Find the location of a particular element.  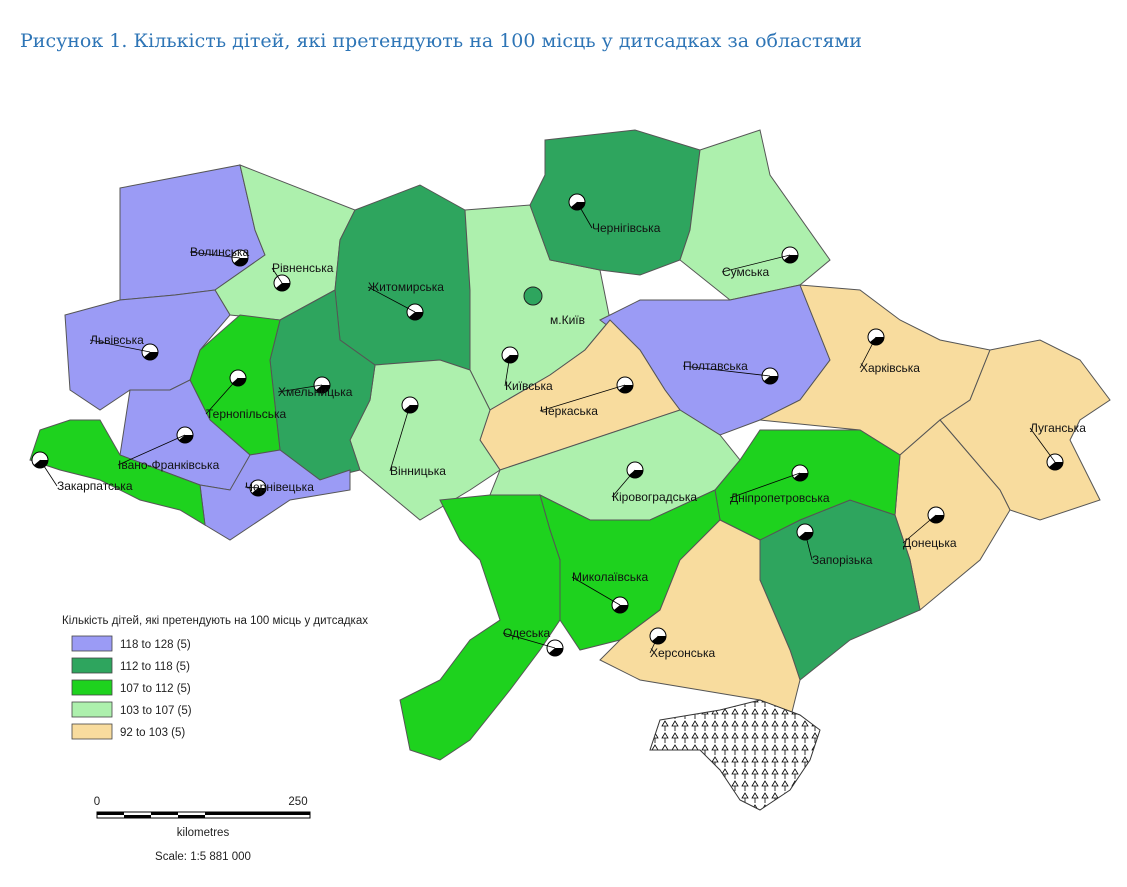

scale-bar: 0 250 kilometres Scale: 1:5 881 000 is located at coordinates (202, 829).